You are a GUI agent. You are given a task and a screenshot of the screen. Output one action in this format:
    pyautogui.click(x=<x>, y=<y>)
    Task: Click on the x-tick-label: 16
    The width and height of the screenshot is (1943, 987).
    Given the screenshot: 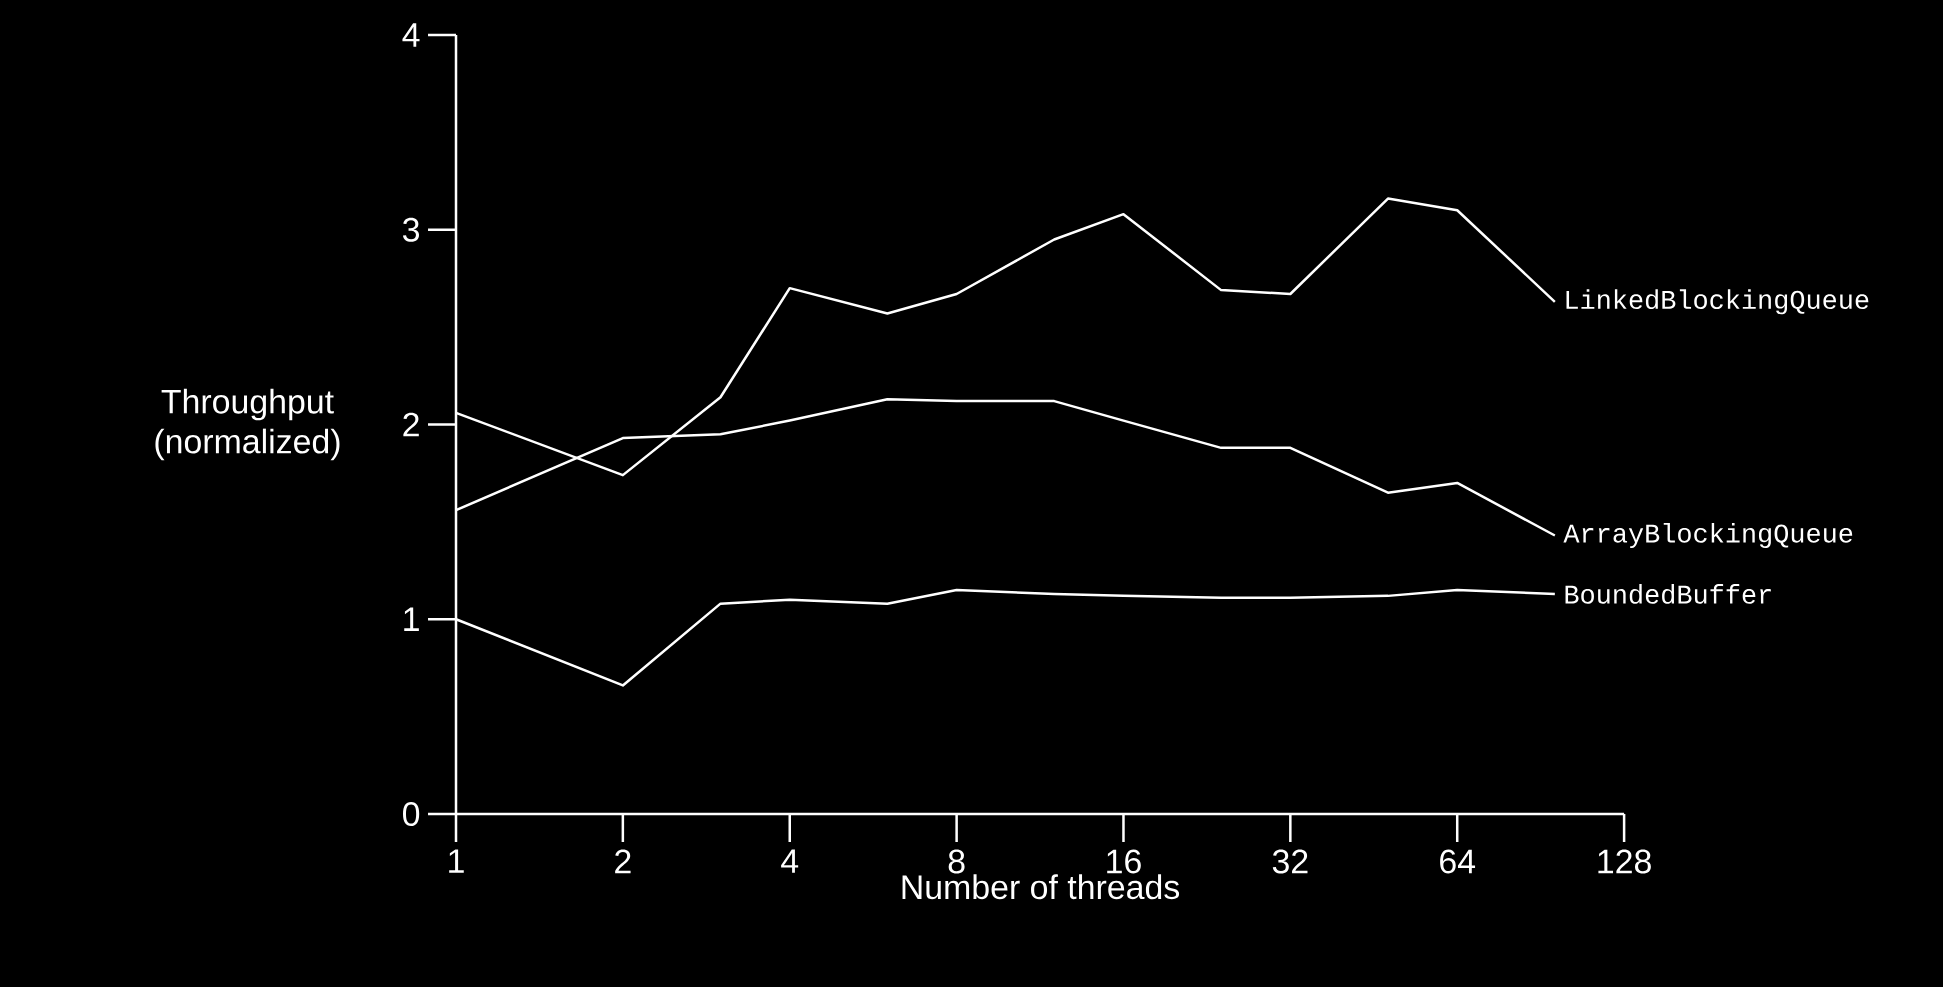 What is the action you would take?
    pyautogui.click(x=1124, y=861)
    